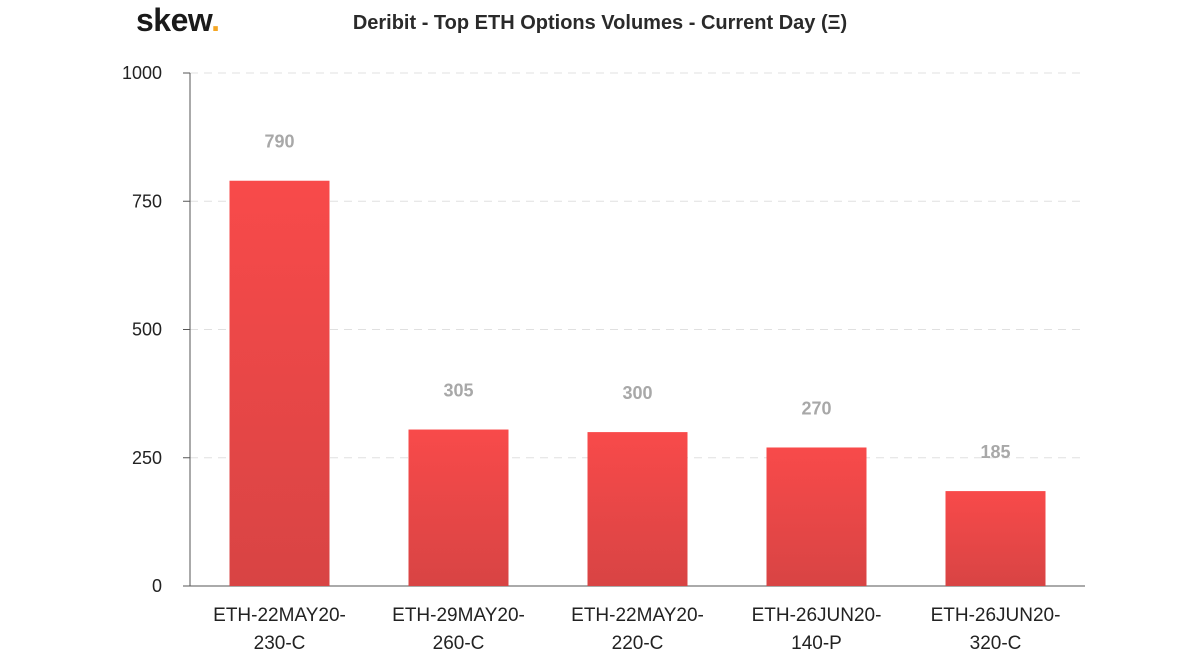 This screenshot has width=1200, height=670. I want to click on y-tick-label: 500, so click(147, 330).